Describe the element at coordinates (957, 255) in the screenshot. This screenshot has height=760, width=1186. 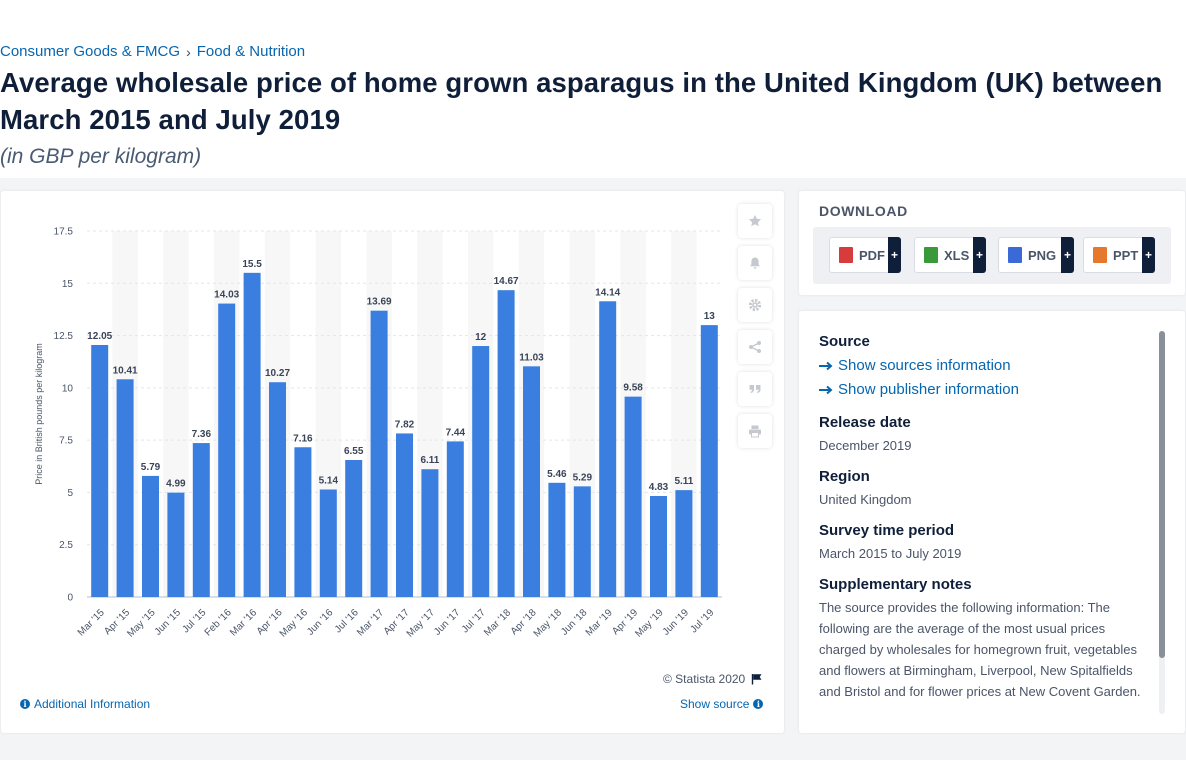
I see `download-xls-label: XLS` at that location.